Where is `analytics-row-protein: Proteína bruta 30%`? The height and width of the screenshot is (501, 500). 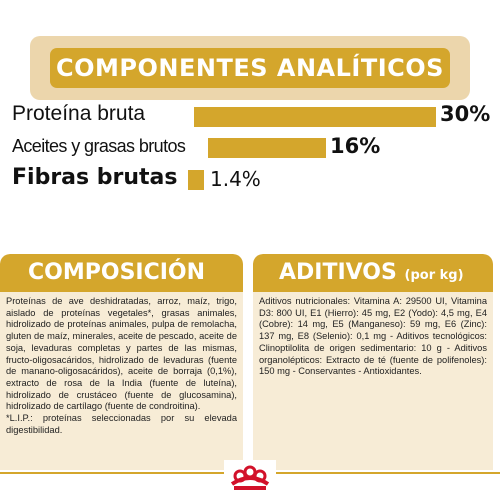 analytics-row-protein: Proteína bruta 30% is located at coordinates (256, 116).